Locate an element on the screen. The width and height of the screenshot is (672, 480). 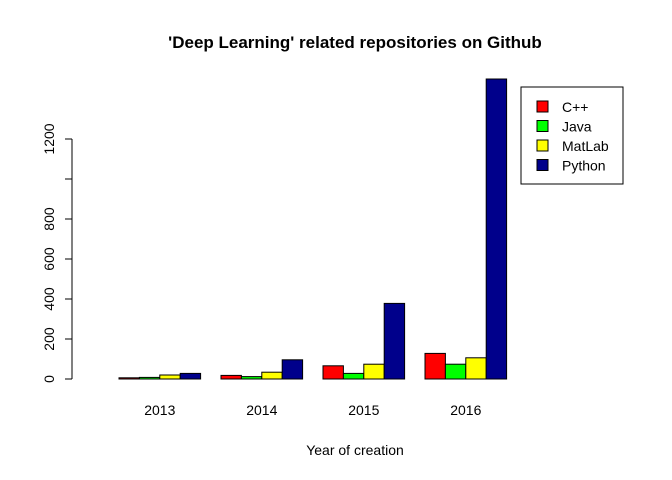
bar-python-2015 is located at coordinates (394, 341).